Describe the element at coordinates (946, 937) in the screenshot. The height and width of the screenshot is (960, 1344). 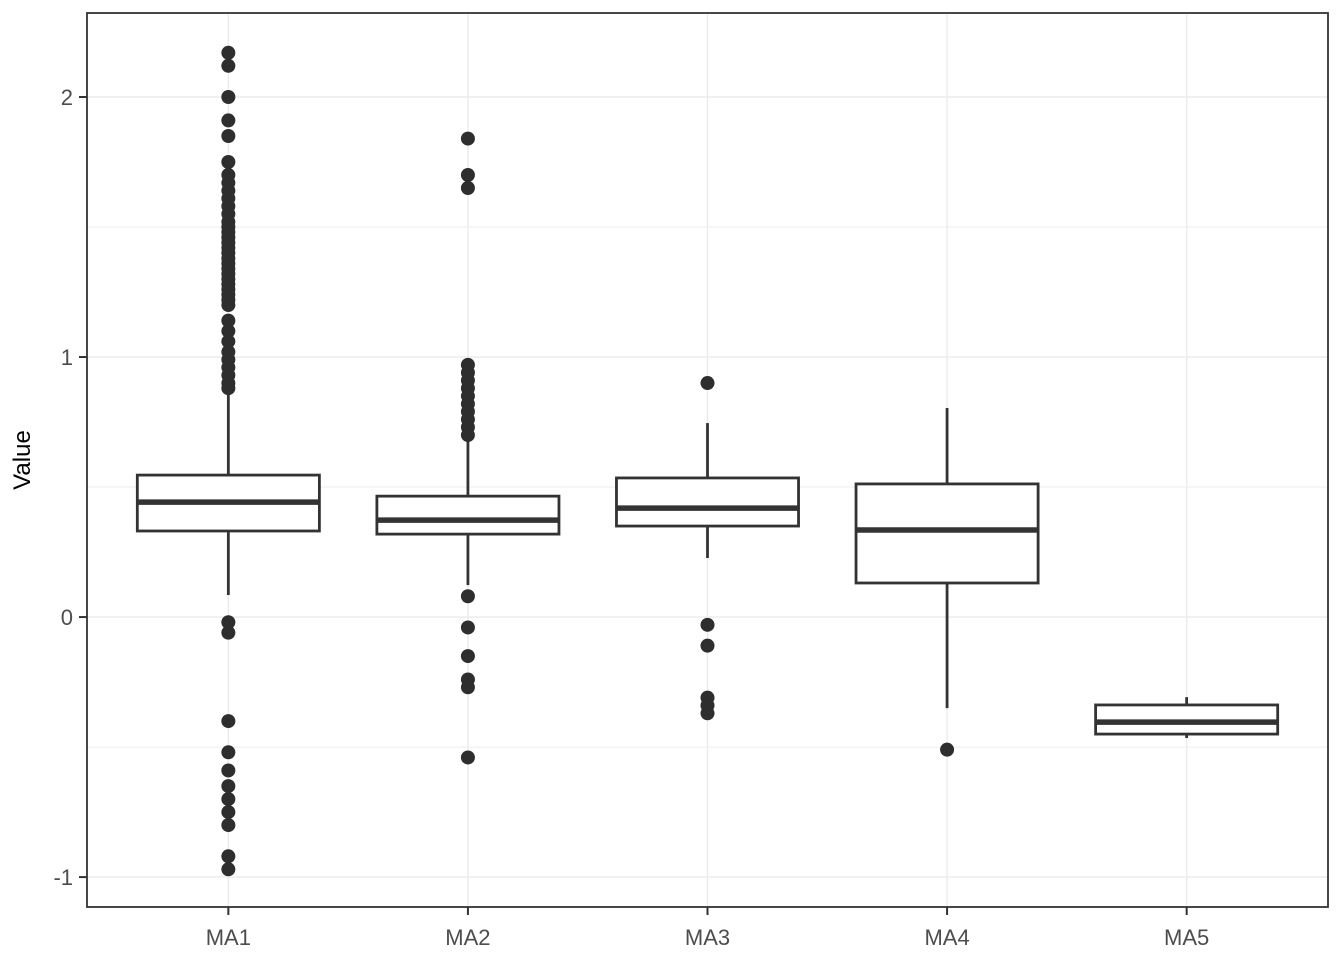
I see `x-tick-label-MA4: MA4` at that location.